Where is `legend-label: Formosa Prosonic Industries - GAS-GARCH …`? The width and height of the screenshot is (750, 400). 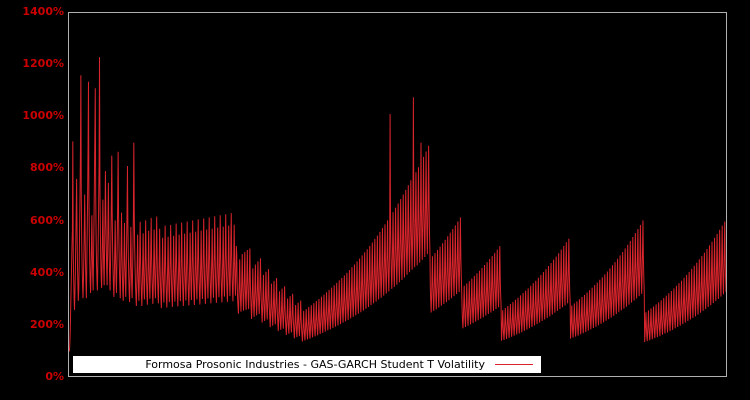 legend-label: Formosa Prosonic Industries - GAS-GARCH … is located at coordinates (315, 364).